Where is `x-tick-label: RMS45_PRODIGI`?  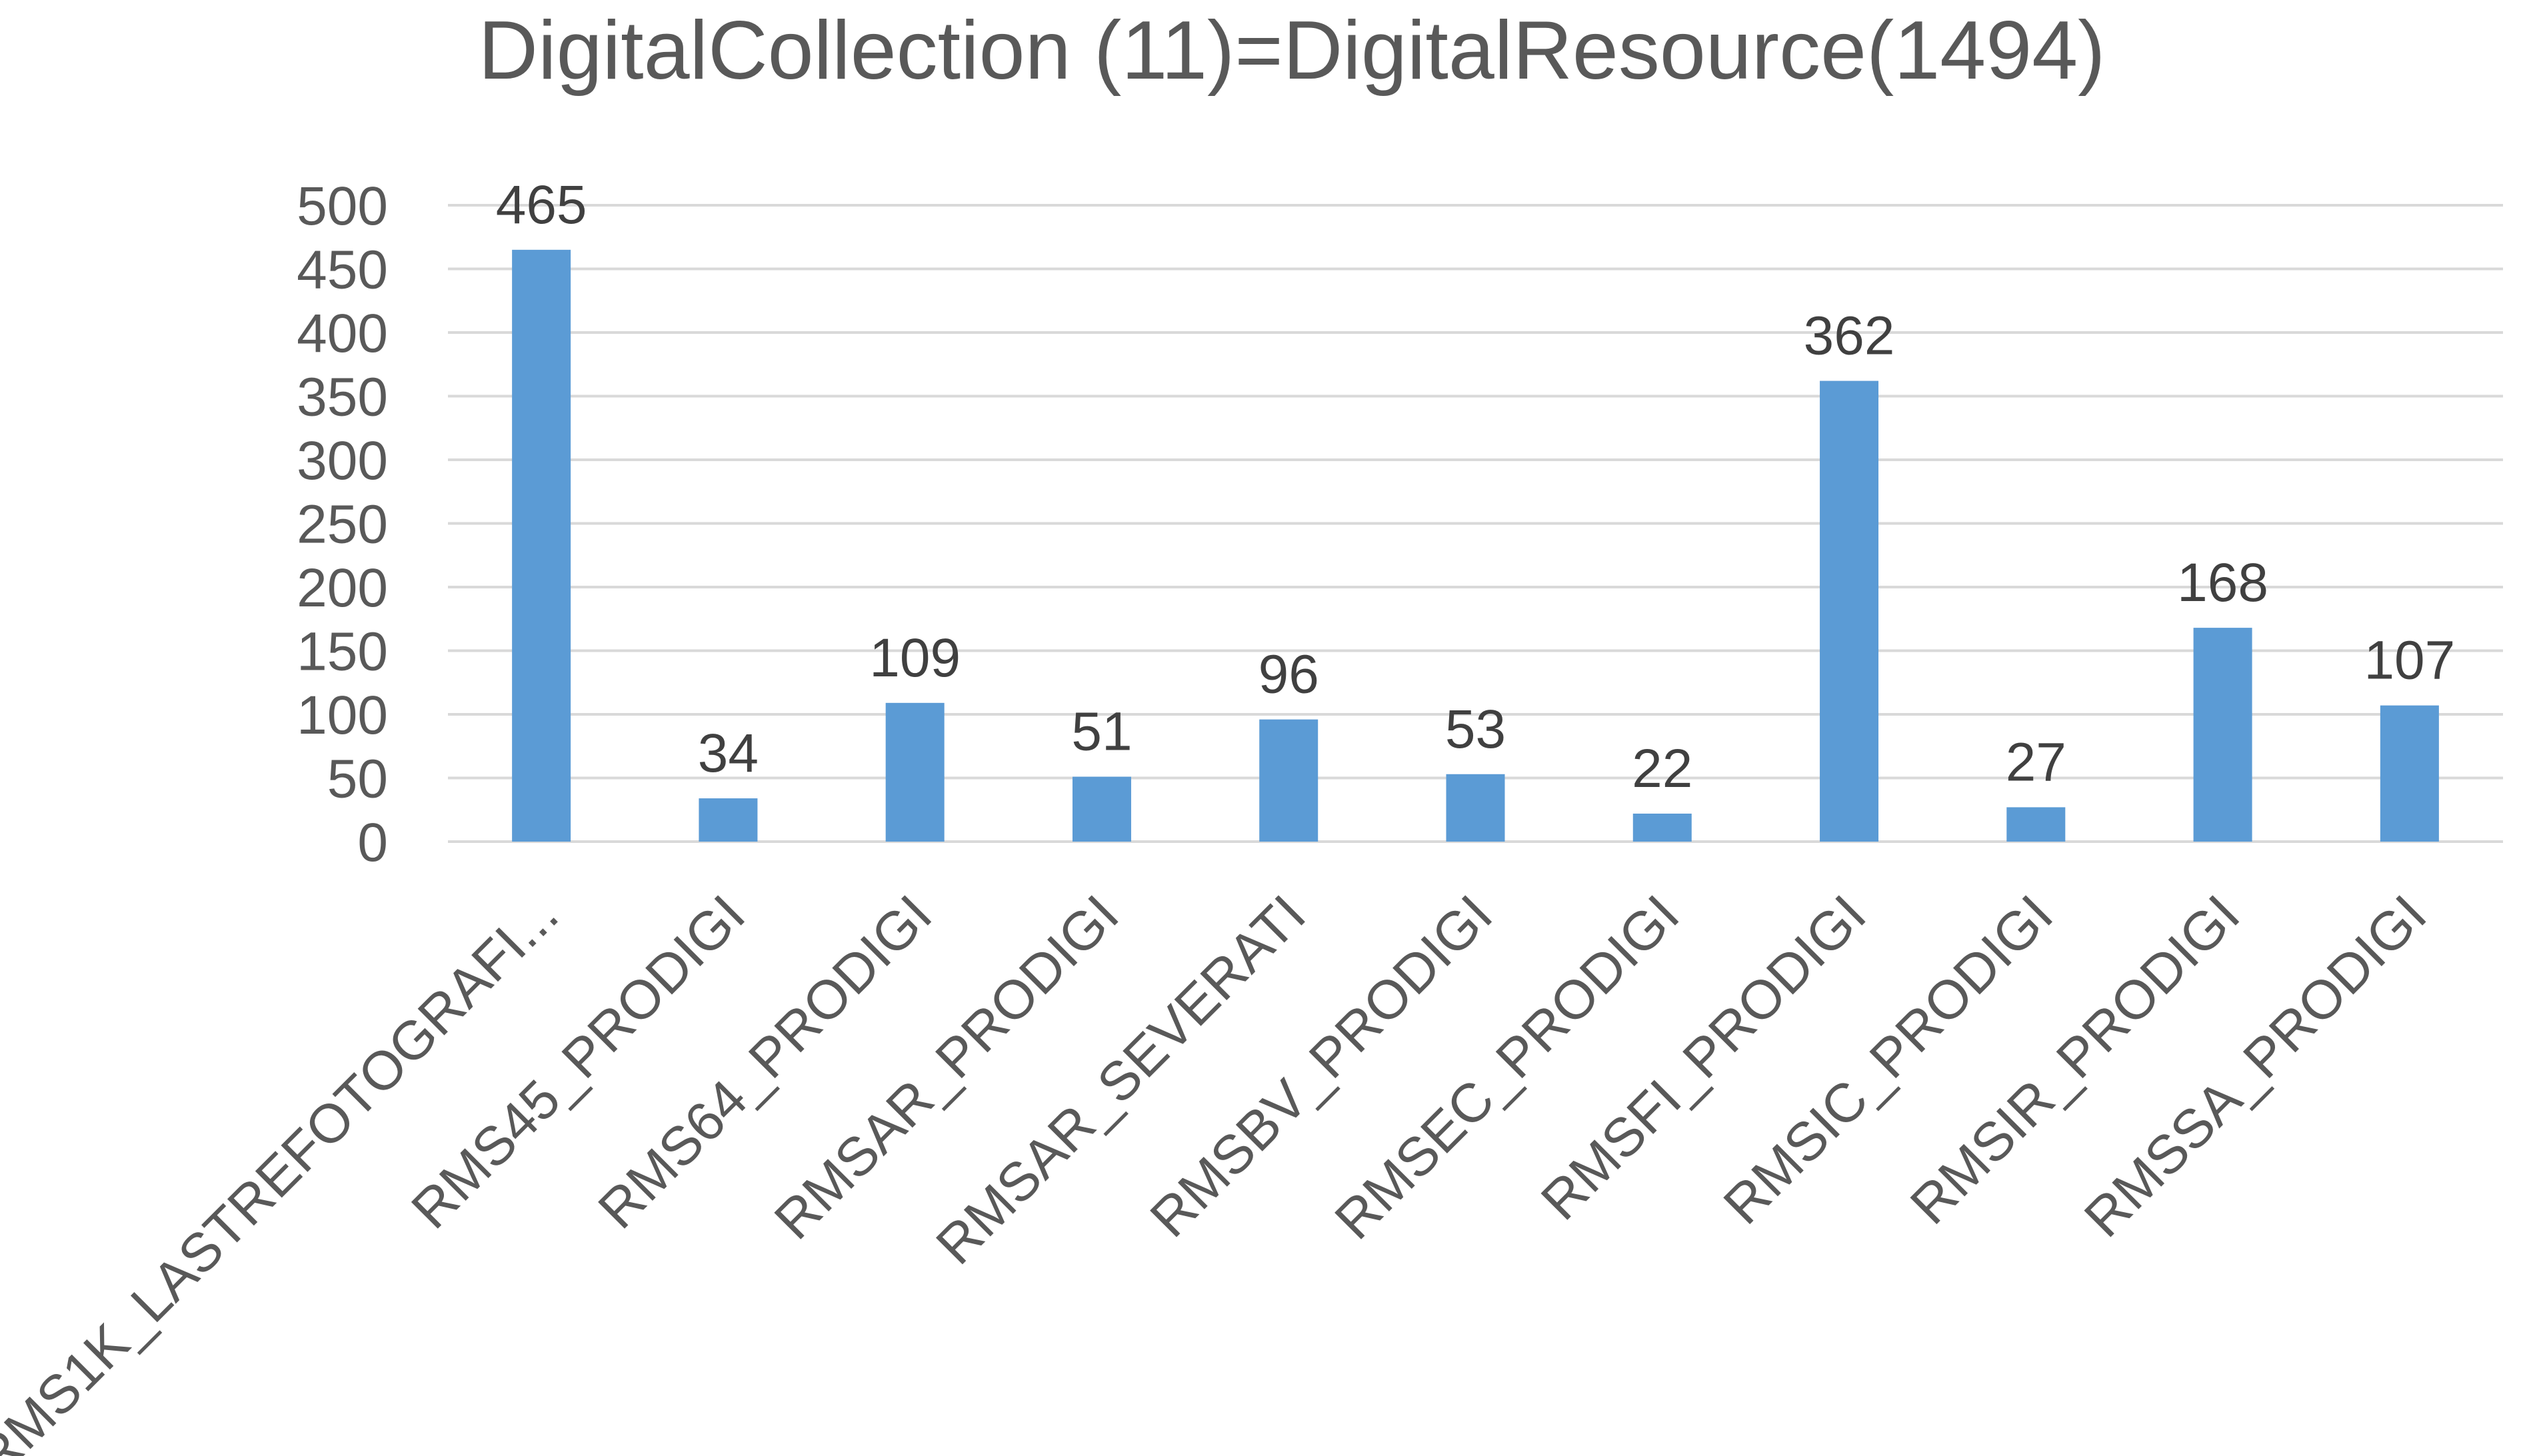
x-tick-label: RMS45_PRODIGI is located at coordinates (579, 1062).